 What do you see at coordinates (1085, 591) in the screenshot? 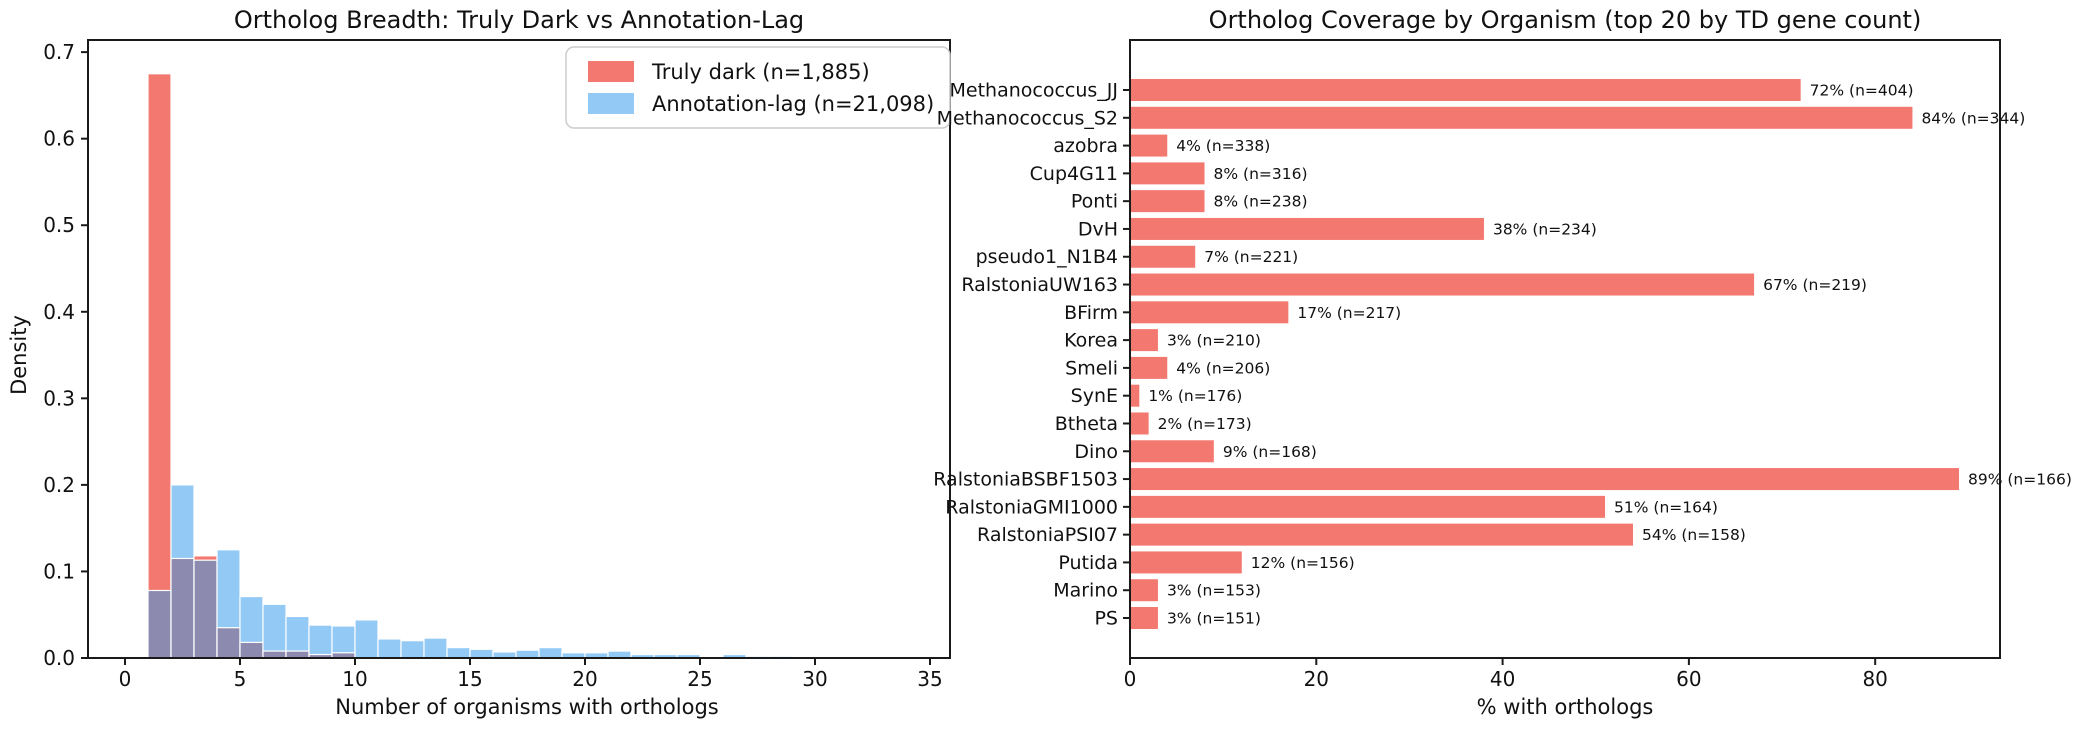
I see `category-label: Marino` at bounding box center [1085, 591].